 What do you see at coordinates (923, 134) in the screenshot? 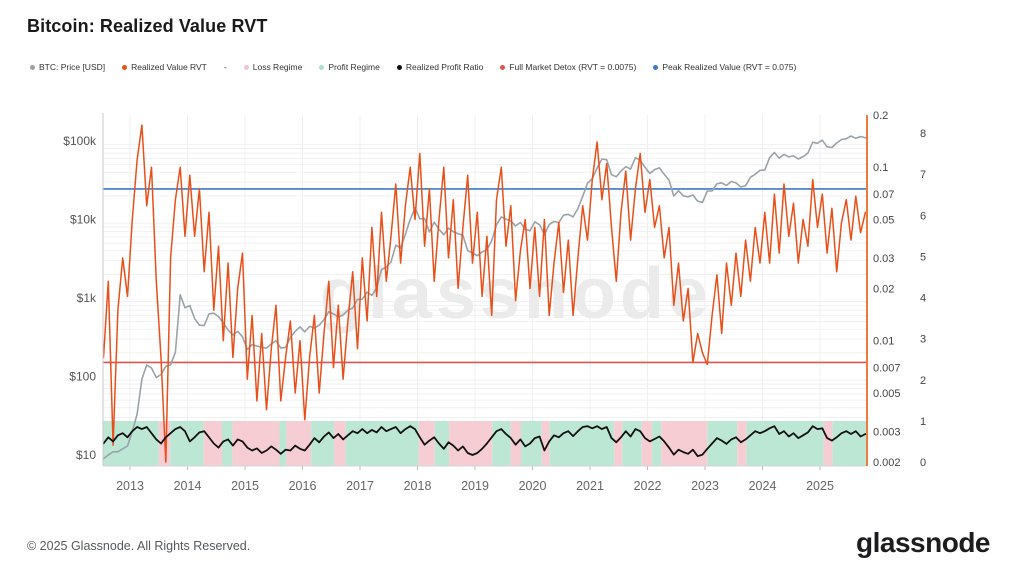
I see `svg-text: 8` at bounding box center [923, 134].